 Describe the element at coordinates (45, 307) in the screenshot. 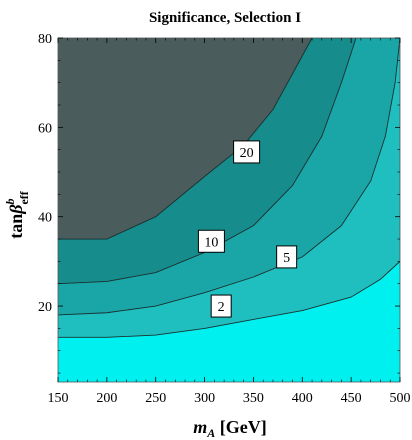

I see `y-tick-label: 20` at that location.